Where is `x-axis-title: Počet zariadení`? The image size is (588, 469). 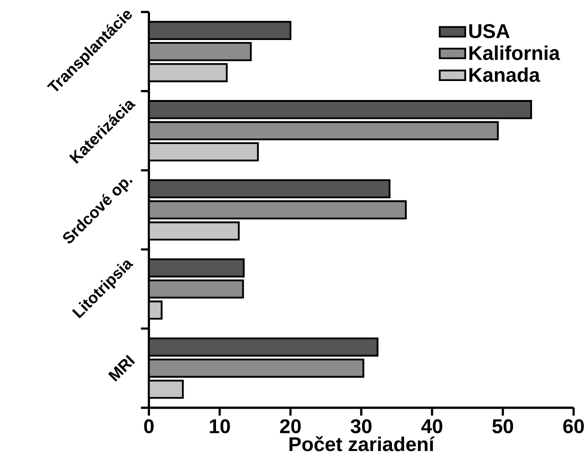 x-axis-title: Počet zariadení is located at coordinates (362, 444).